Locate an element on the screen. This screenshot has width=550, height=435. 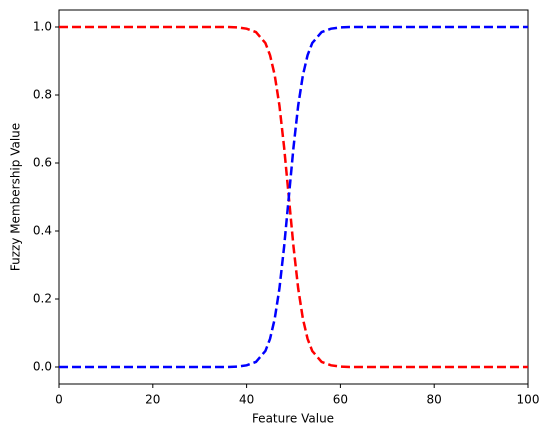
x-tick-label: 100 is located at coordinates (528, 400).